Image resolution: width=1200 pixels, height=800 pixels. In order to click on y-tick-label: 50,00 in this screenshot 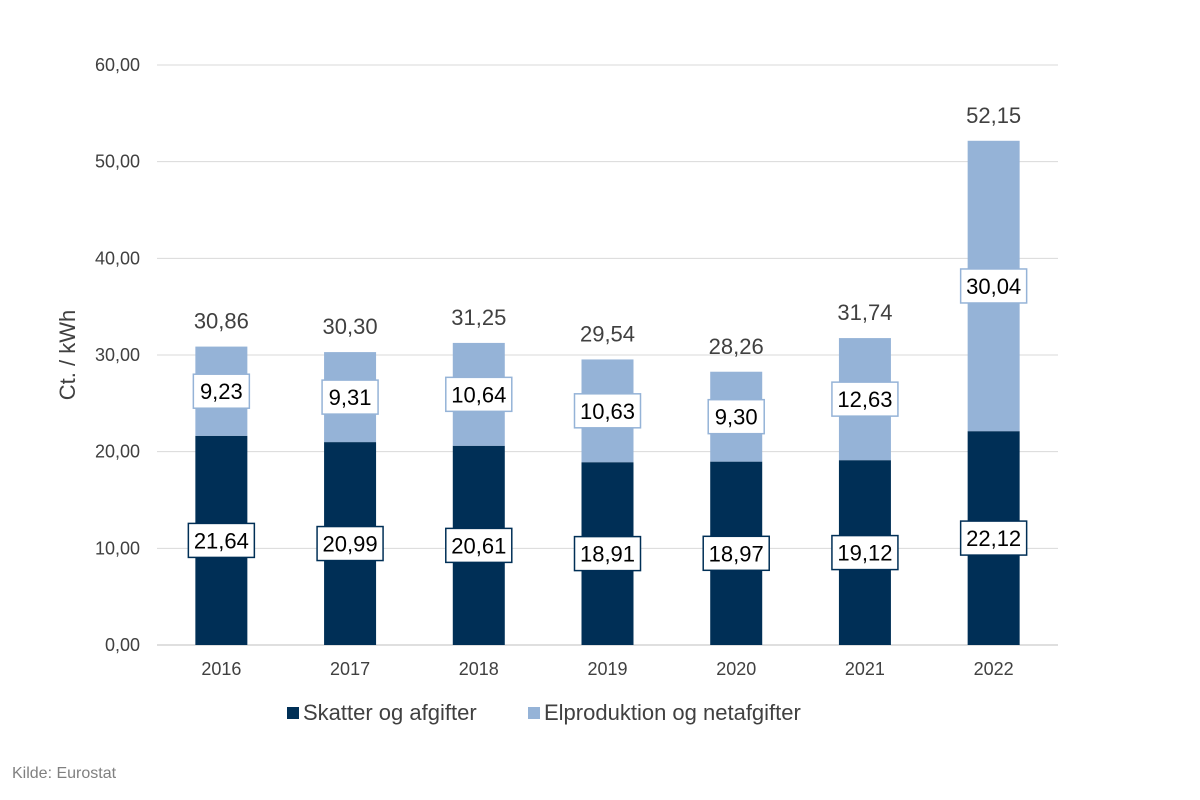, I will do `click(117, 162)`.